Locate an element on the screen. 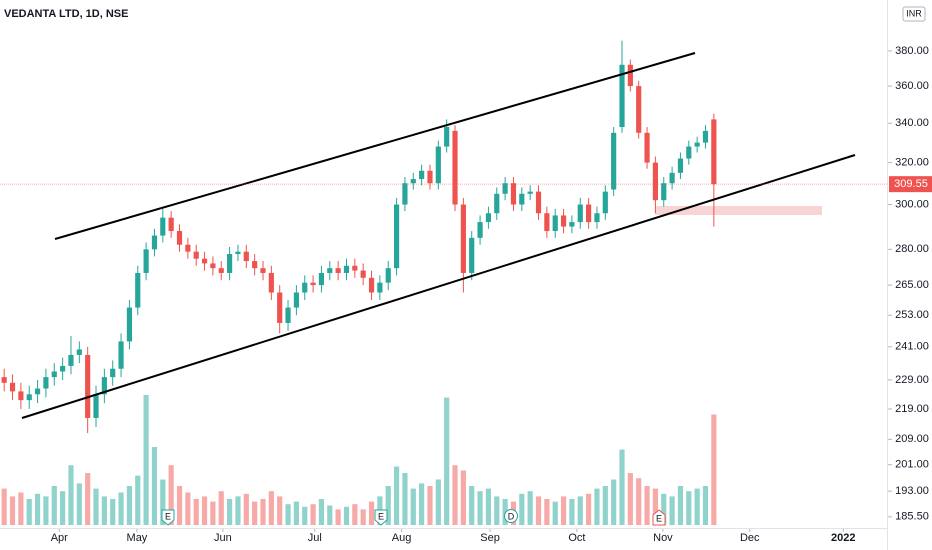 The height and width of the screenshot is (550, 932). event-label: D is located at coordinates (511, 516).